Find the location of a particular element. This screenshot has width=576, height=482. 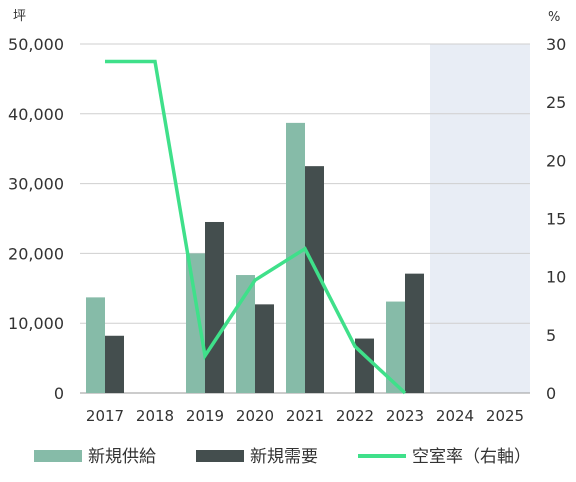

forecast-shade is located at coordinates (480, 218).